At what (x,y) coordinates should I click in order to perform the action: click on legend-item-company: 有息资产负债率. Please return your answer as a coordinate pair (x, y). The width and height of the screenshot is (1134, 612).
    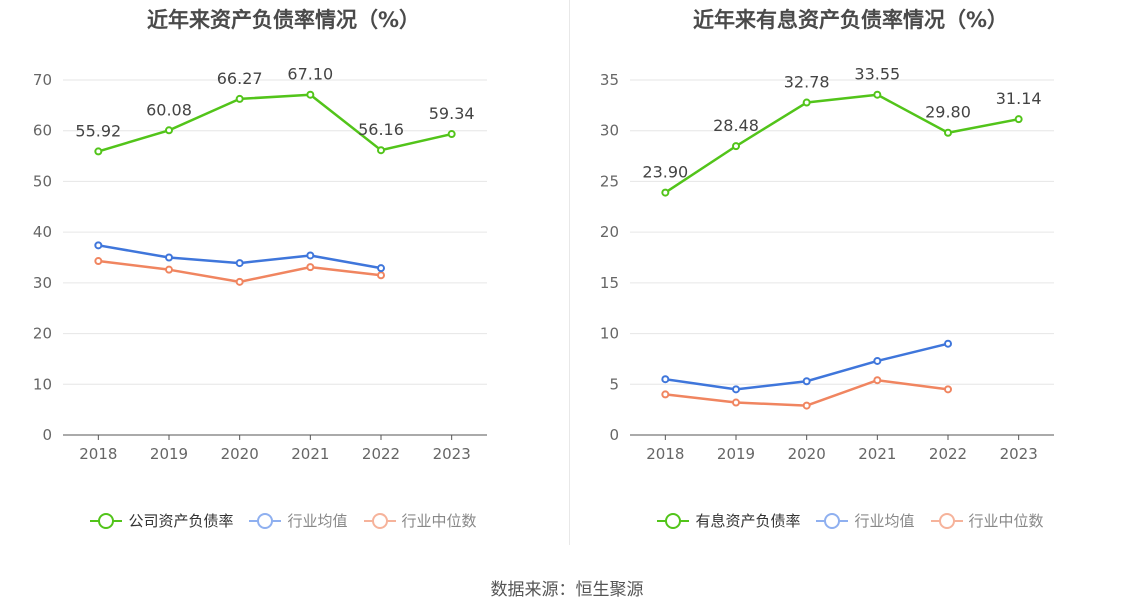
    Looking at the image, I should click on (728, 520).